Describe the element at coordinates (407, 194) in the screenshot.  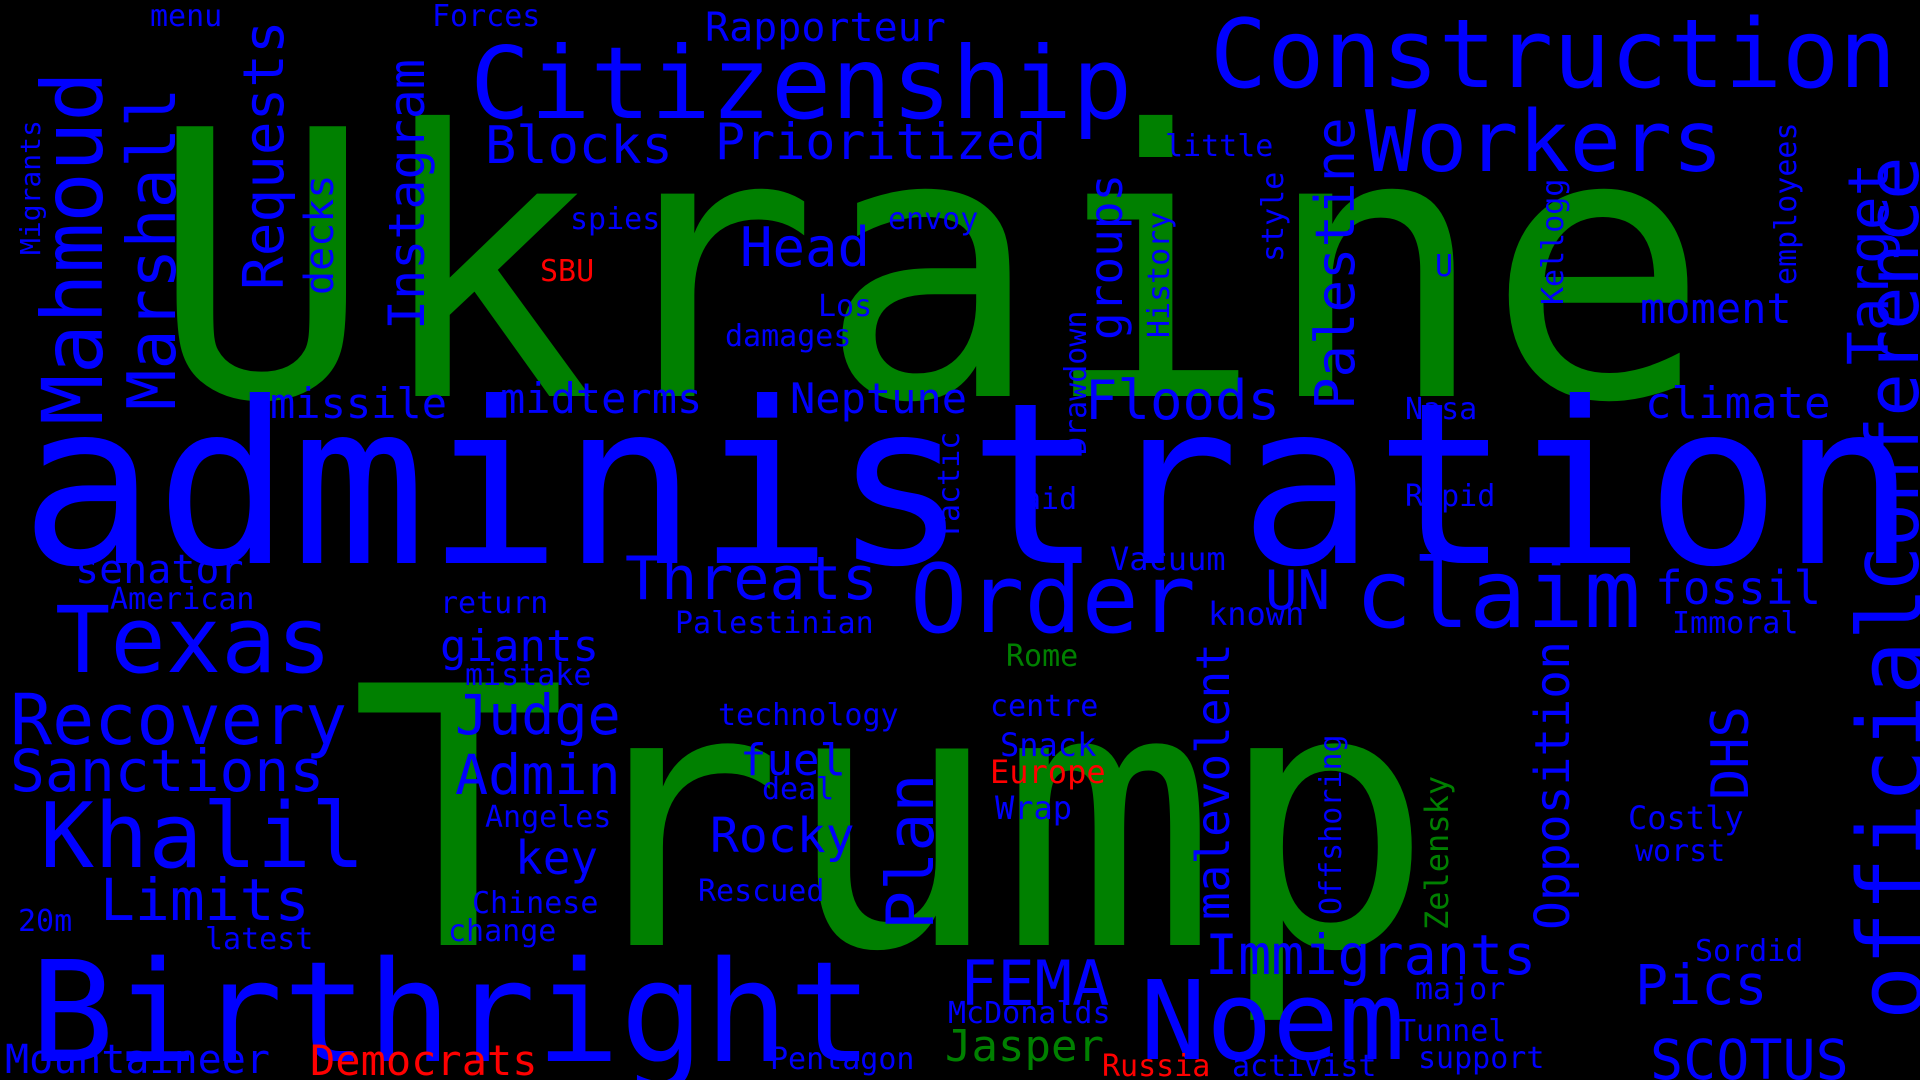
I see `word-instagram: Instagram` at that location.